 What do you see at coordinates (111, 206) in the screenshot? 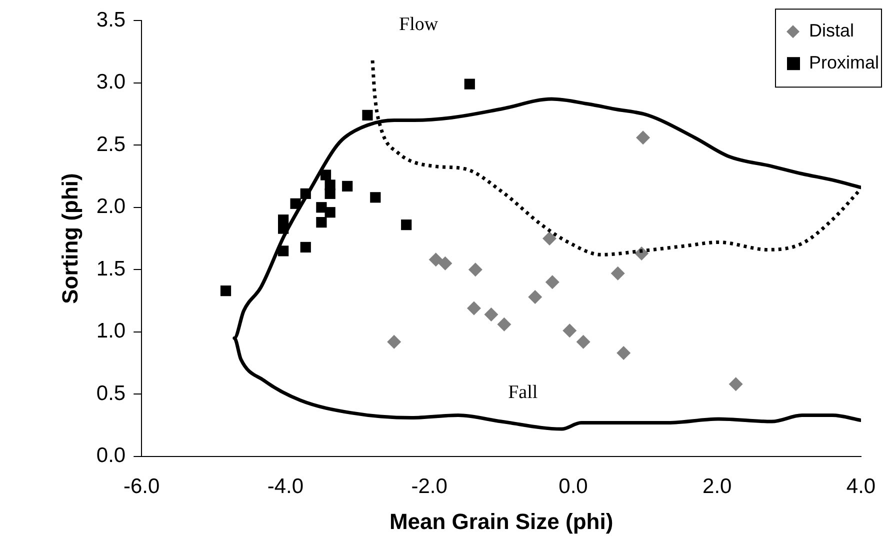
I see `y-tick-label: 2.0` at bounding box center [111, 206].